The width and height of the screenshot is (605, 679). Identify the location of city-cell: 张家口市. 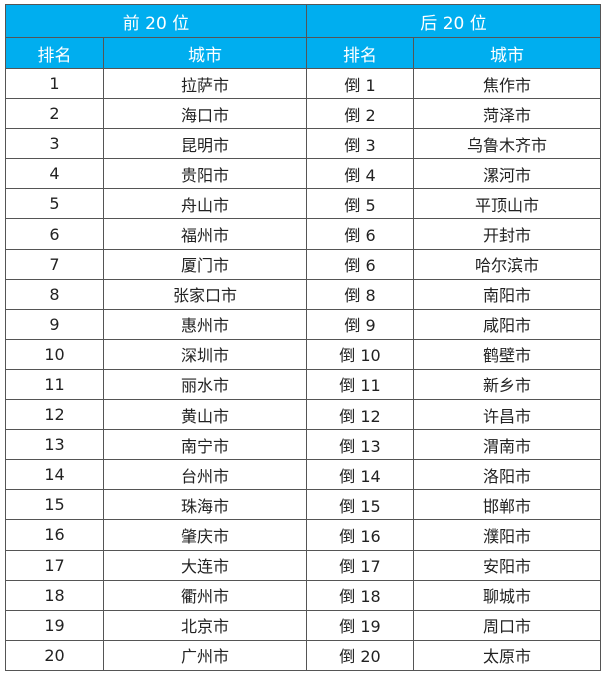
(205, 294).